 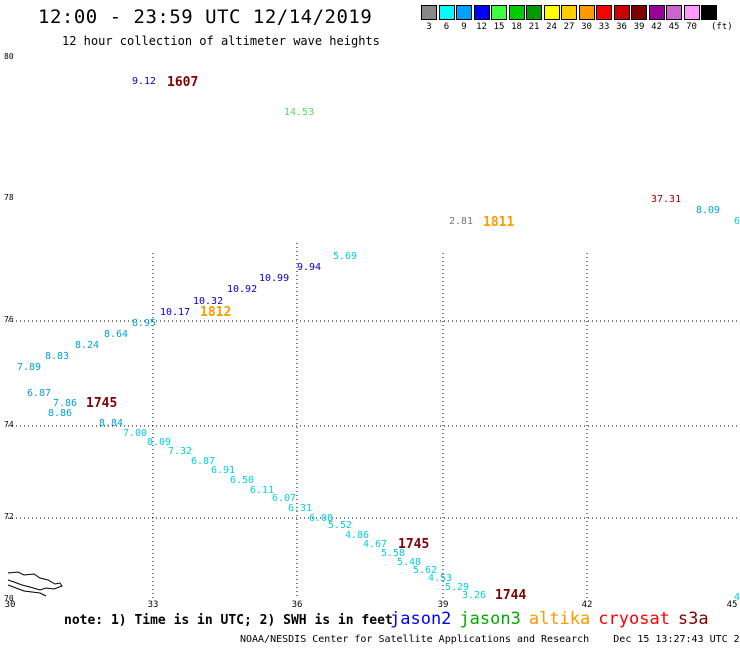 What do you see at coordinates (722, 27) in the screenshot?
I see `legend-unit: (ft)` at bounding box center [722, 27].